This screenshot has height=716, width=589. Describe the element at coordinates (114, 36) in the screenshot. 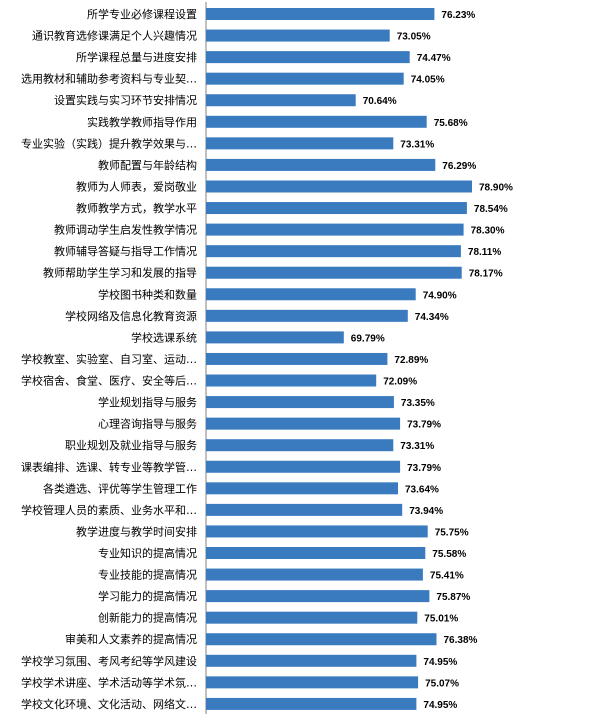

I see `category-label: 通识教育选修课满足个人兴趣情况` at that location.